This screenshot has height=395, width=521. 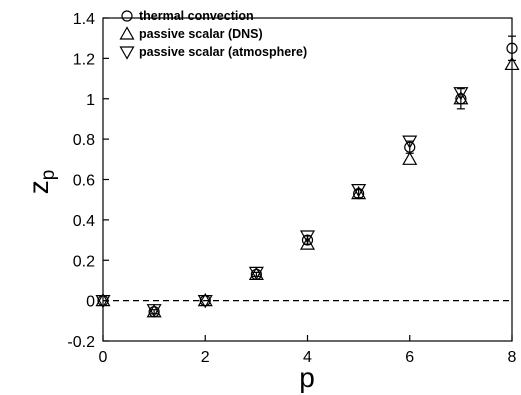 I want to click on x-tick-label: 0, so click(x=103, y=357).